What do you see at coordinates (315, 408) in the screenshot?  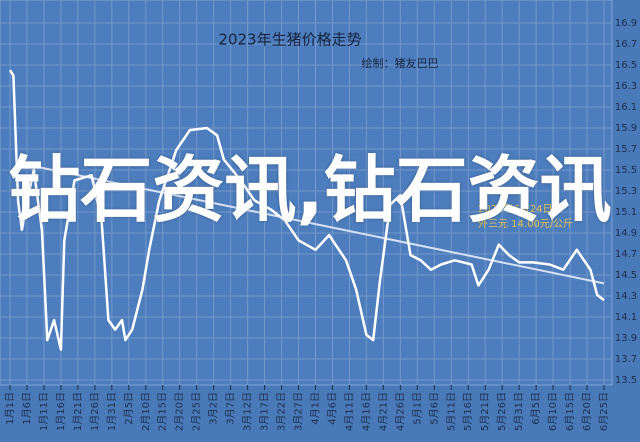 I see `x-tick-label: 4月1日` at bounding box center [315, 408].